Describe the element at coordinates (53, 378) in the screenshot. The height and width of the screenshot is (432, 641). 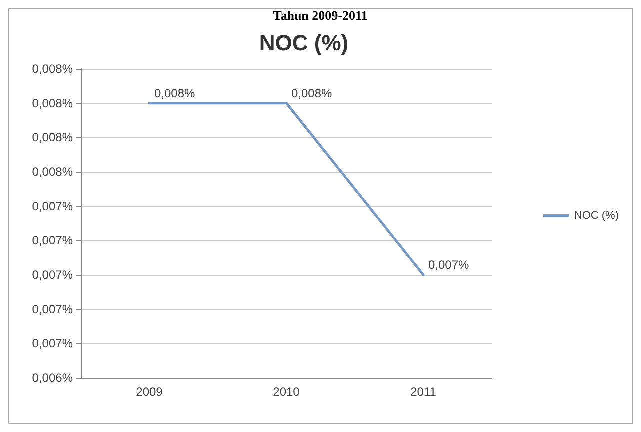
I see `y-tick-label: 0,006%` at that location.